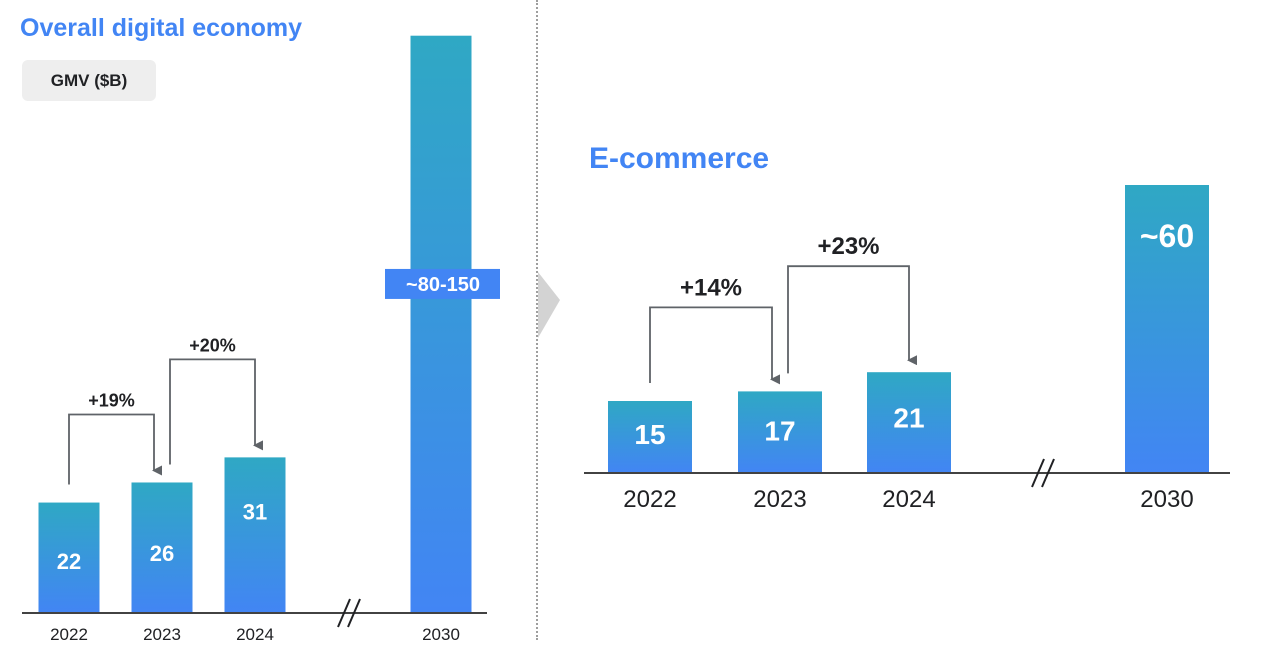 The height and width of the screenshot is (657, 1280). I want to click on value-label-2023: 17, so click(779, 430).